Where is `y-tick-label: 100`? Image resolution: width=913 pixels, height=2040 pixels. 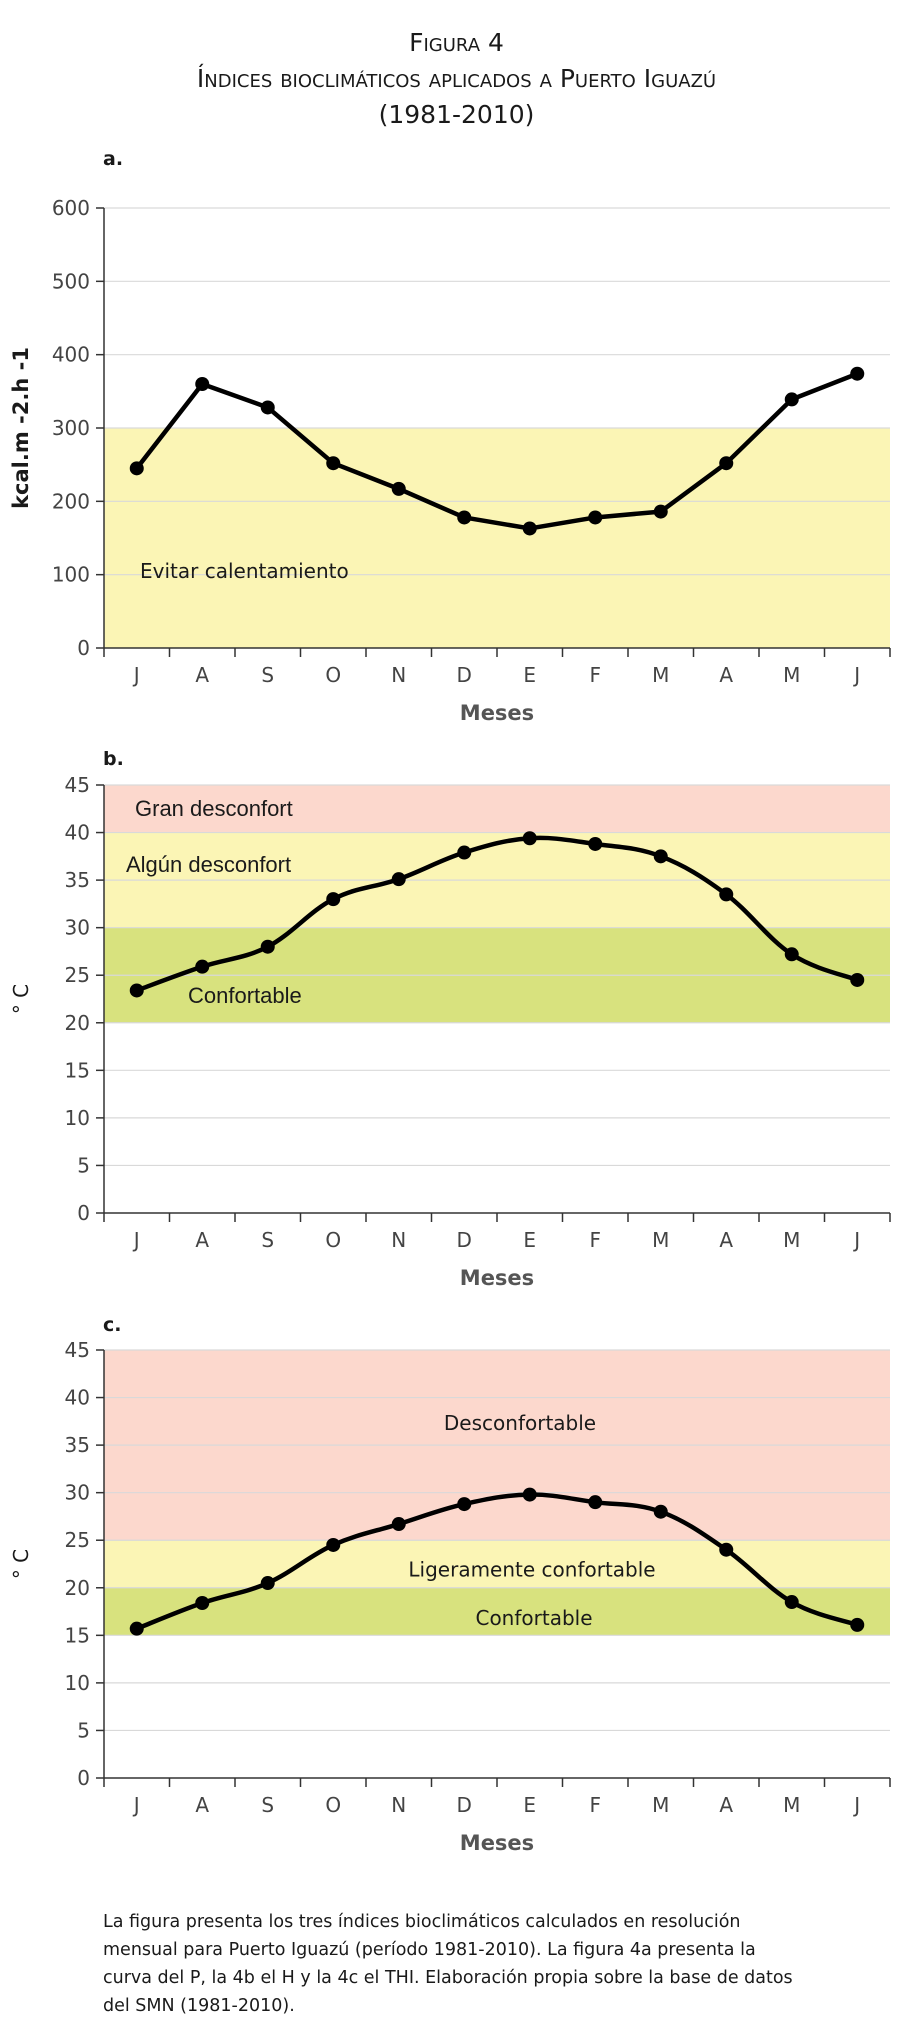 y-tick-label: 100 is located at coordinates (71, 575).